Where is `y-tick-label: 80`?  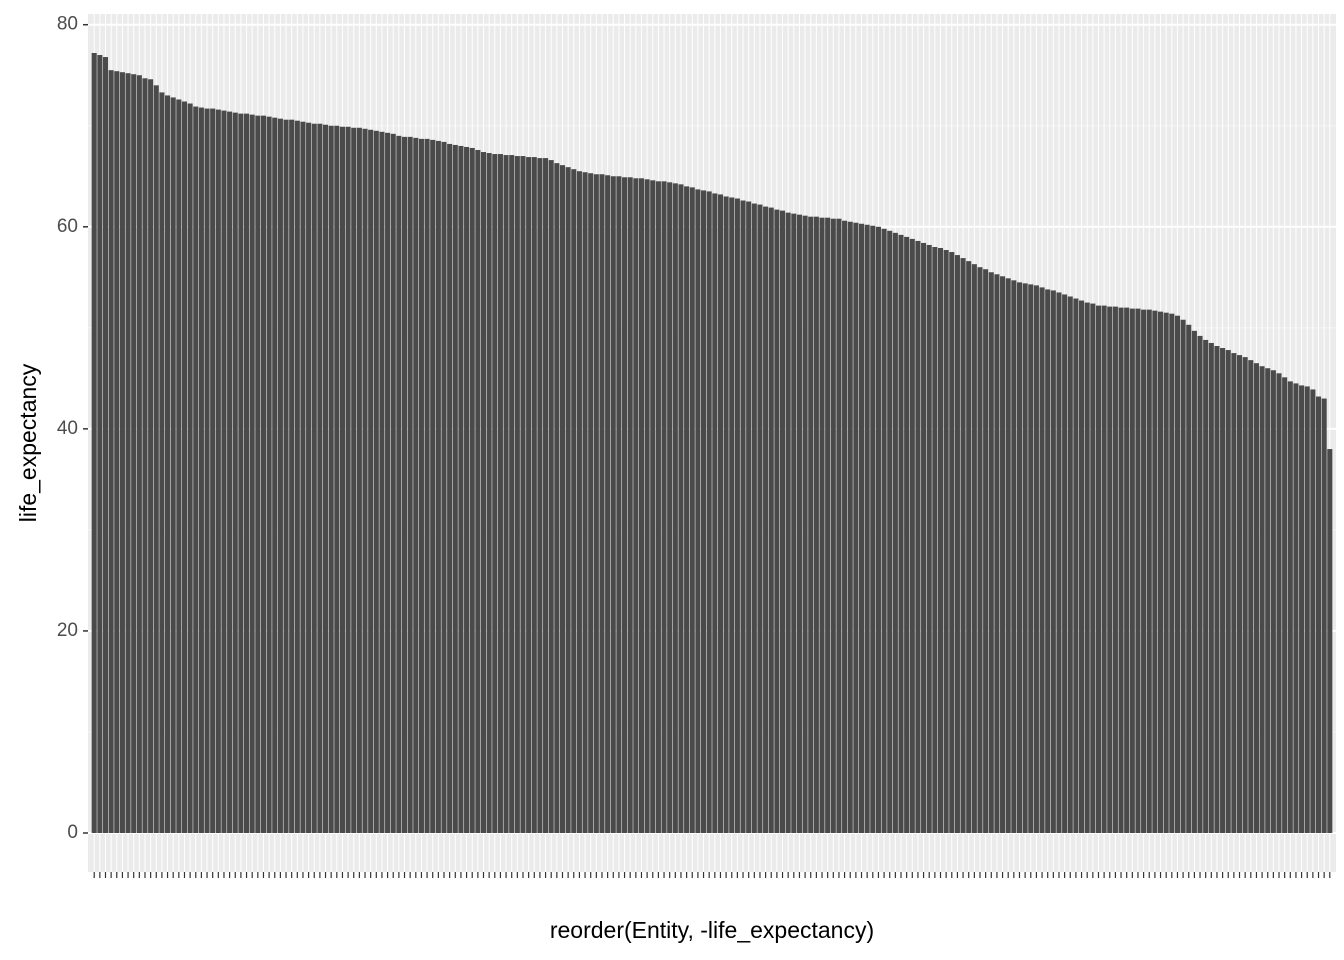
y-tick-label: 80 is located at coordinates (67, 24).